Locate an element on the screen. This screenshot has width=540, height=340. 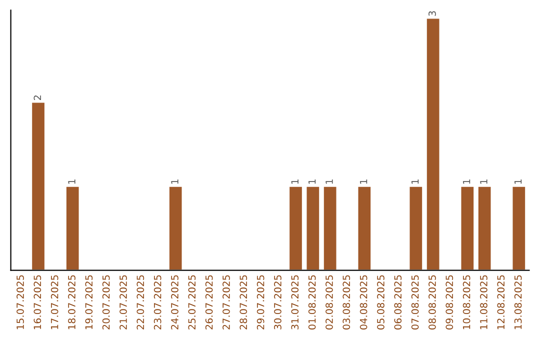
x-tick-label: 12.08.2025 is located at coordinates (501, 302).